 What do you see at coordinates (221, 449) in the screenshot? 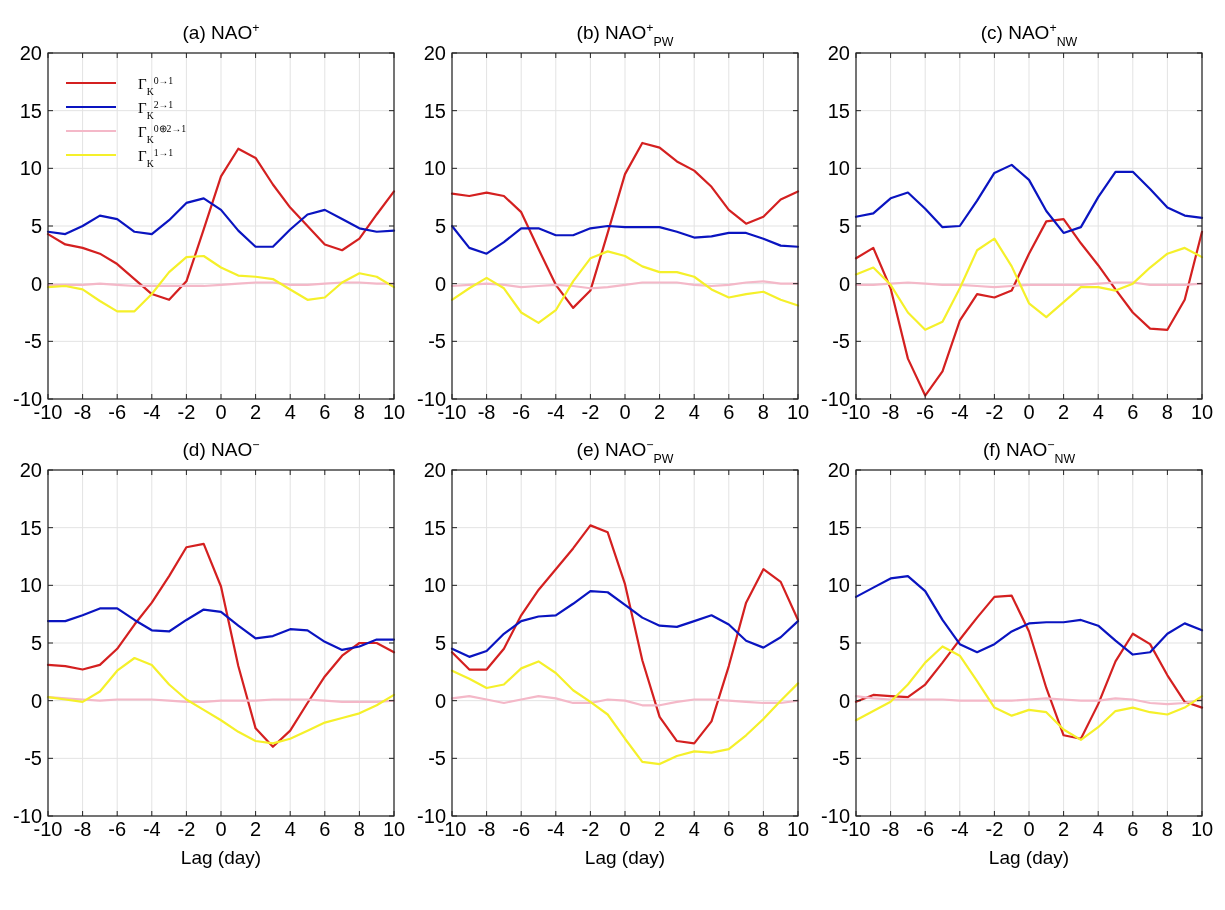
I see `chart-title: (d) NAO$^{−}$` at bounding box center [221, 449].